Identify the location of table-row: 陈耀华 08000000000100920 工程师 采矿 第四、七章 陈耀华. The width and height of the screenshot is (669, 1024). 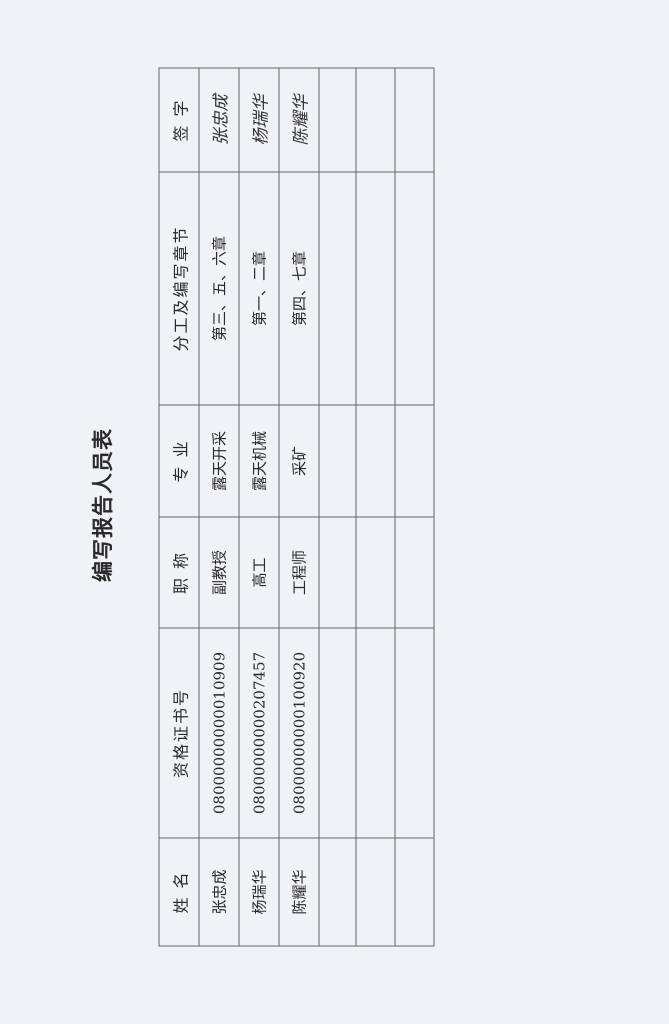
(298, 506).